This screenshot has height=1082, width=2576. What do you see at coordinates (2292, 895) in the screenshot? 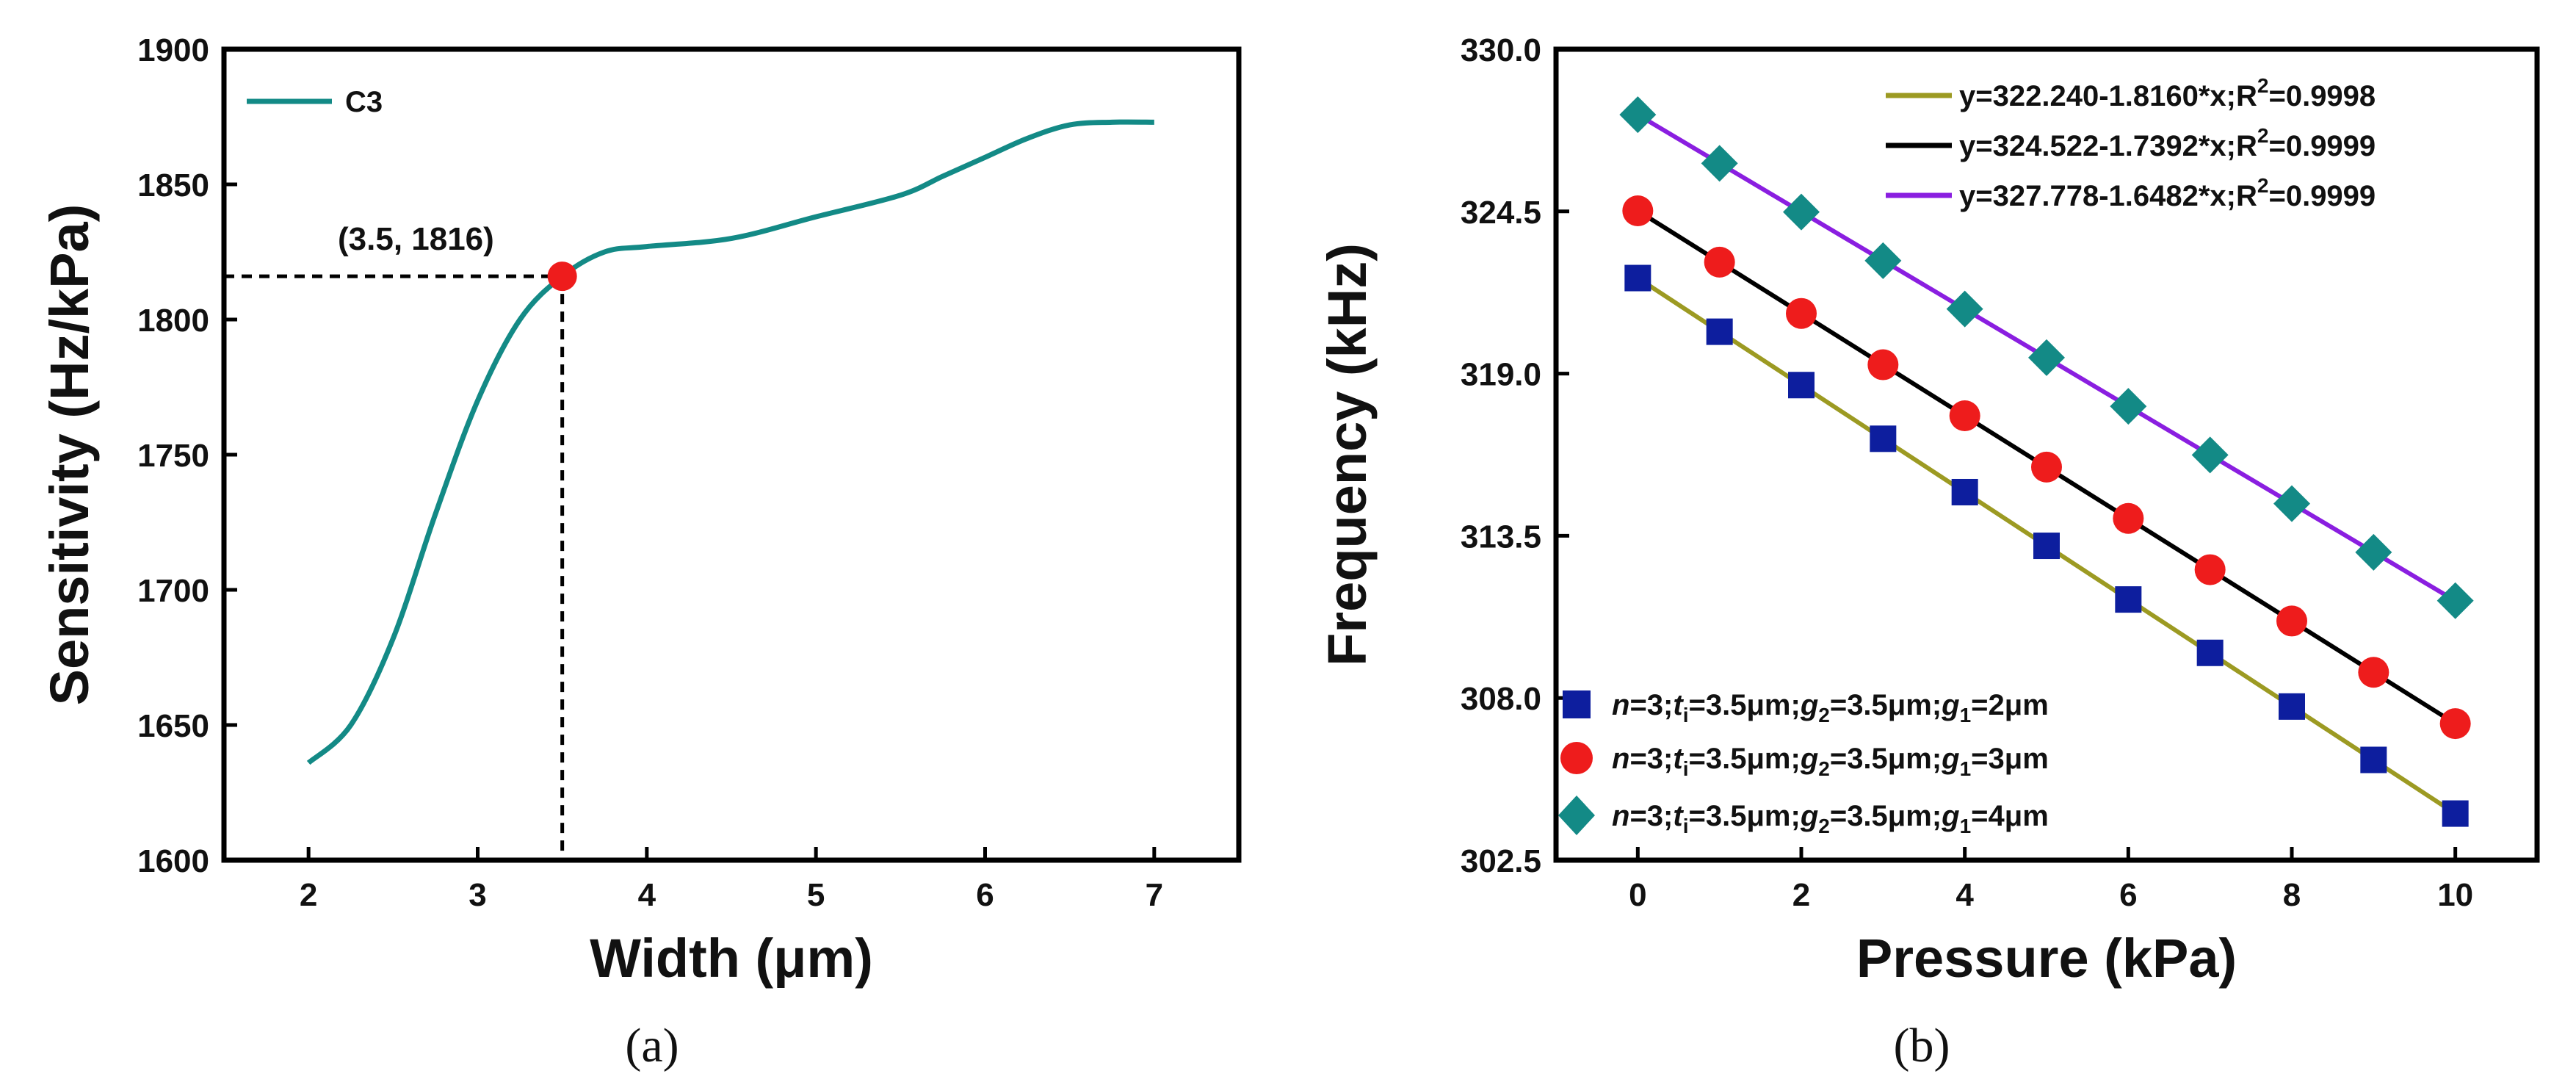
I see `x-tick-label: 8` at bounding box center [2292, 895].